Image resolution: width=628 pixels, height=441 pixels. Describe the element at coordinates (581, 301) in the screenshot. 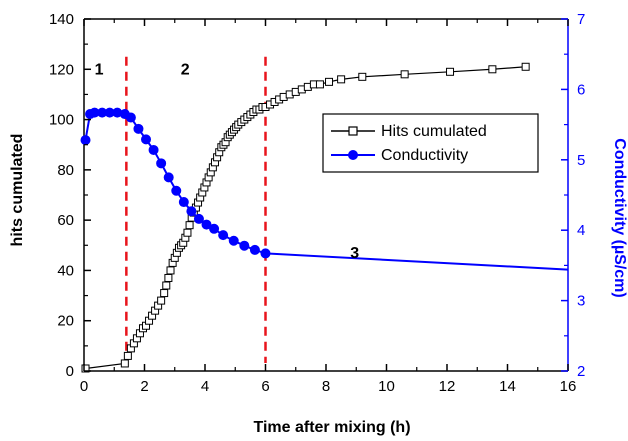

I see `right-y-tick-label: 3` at that location.